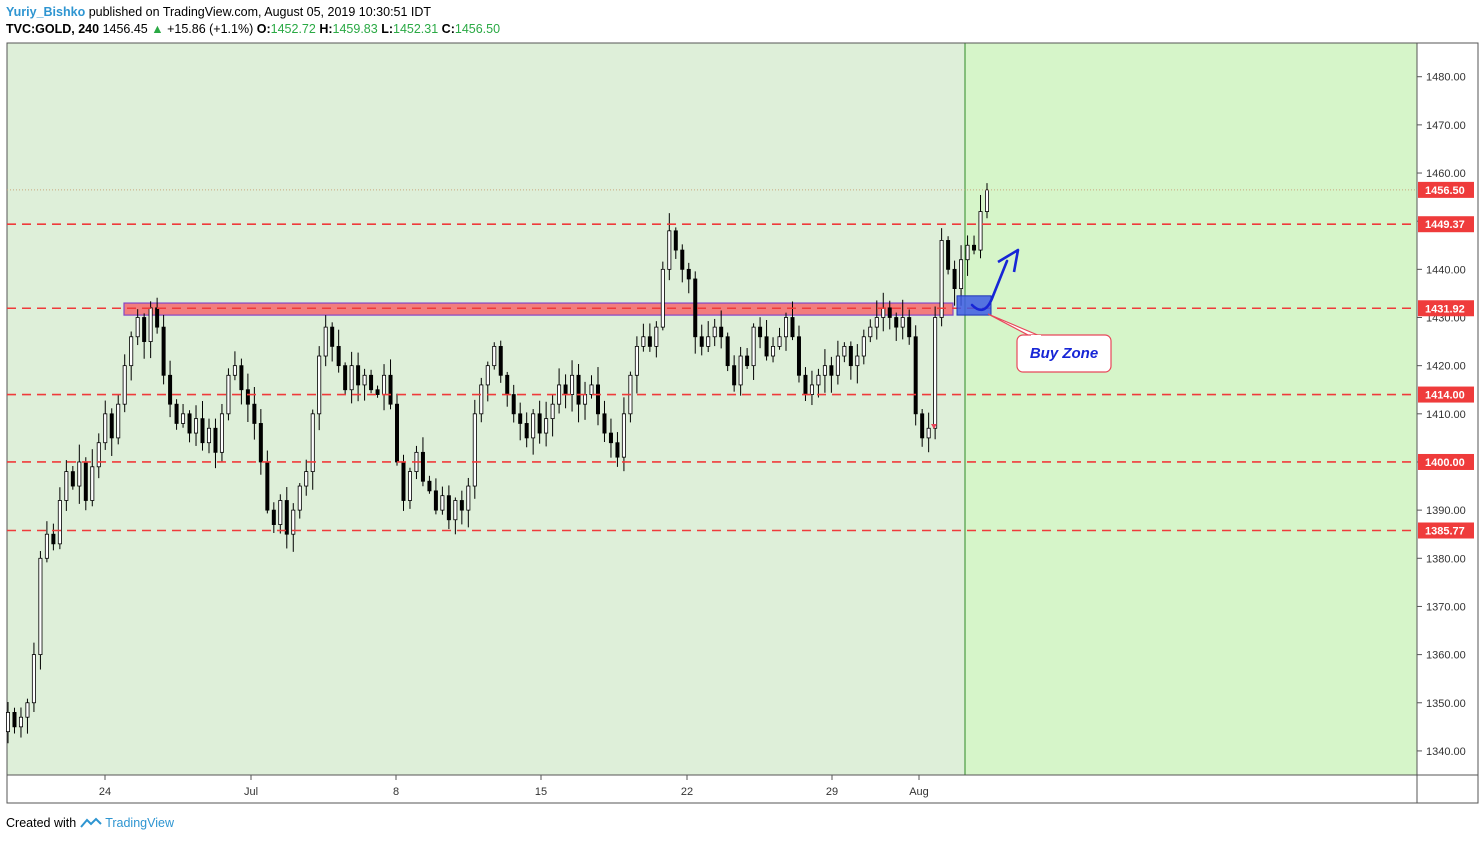 This screenshot has width=1484, height=841. What do you see at coordinates (387, 29) in the screenshot?
I see `low-label: L:` at bounding box center [387, 29].